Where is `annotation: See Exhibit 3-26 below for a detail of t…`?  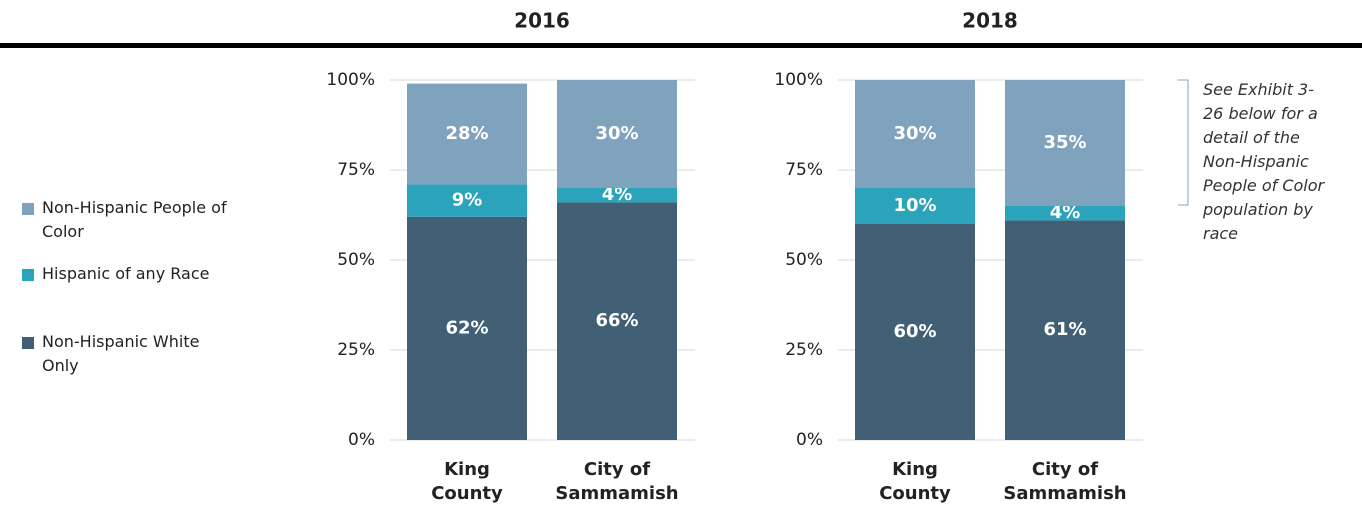
annotation: See Exhibit 3-26 below for a detail of t… is located at coordinates (1264, 161).